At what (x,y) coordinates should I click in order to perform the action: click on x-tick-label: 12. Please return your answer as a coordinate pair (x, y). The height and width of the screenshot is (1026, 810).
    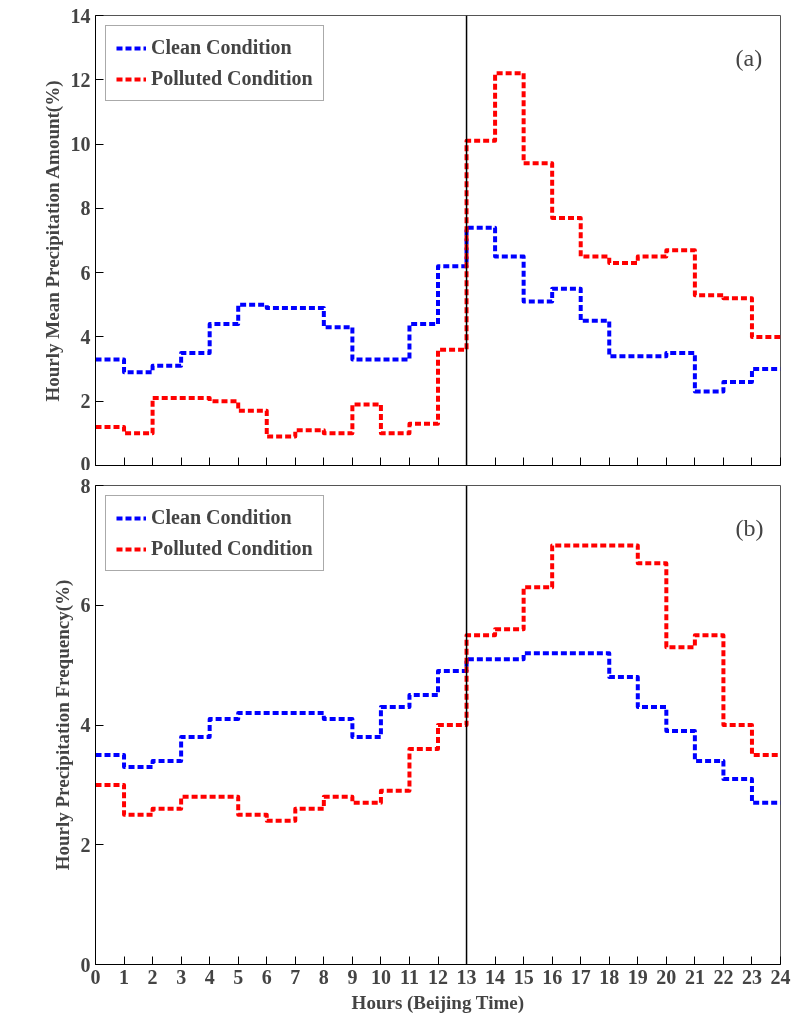
    Looking at the image, I should click on (438, 976).